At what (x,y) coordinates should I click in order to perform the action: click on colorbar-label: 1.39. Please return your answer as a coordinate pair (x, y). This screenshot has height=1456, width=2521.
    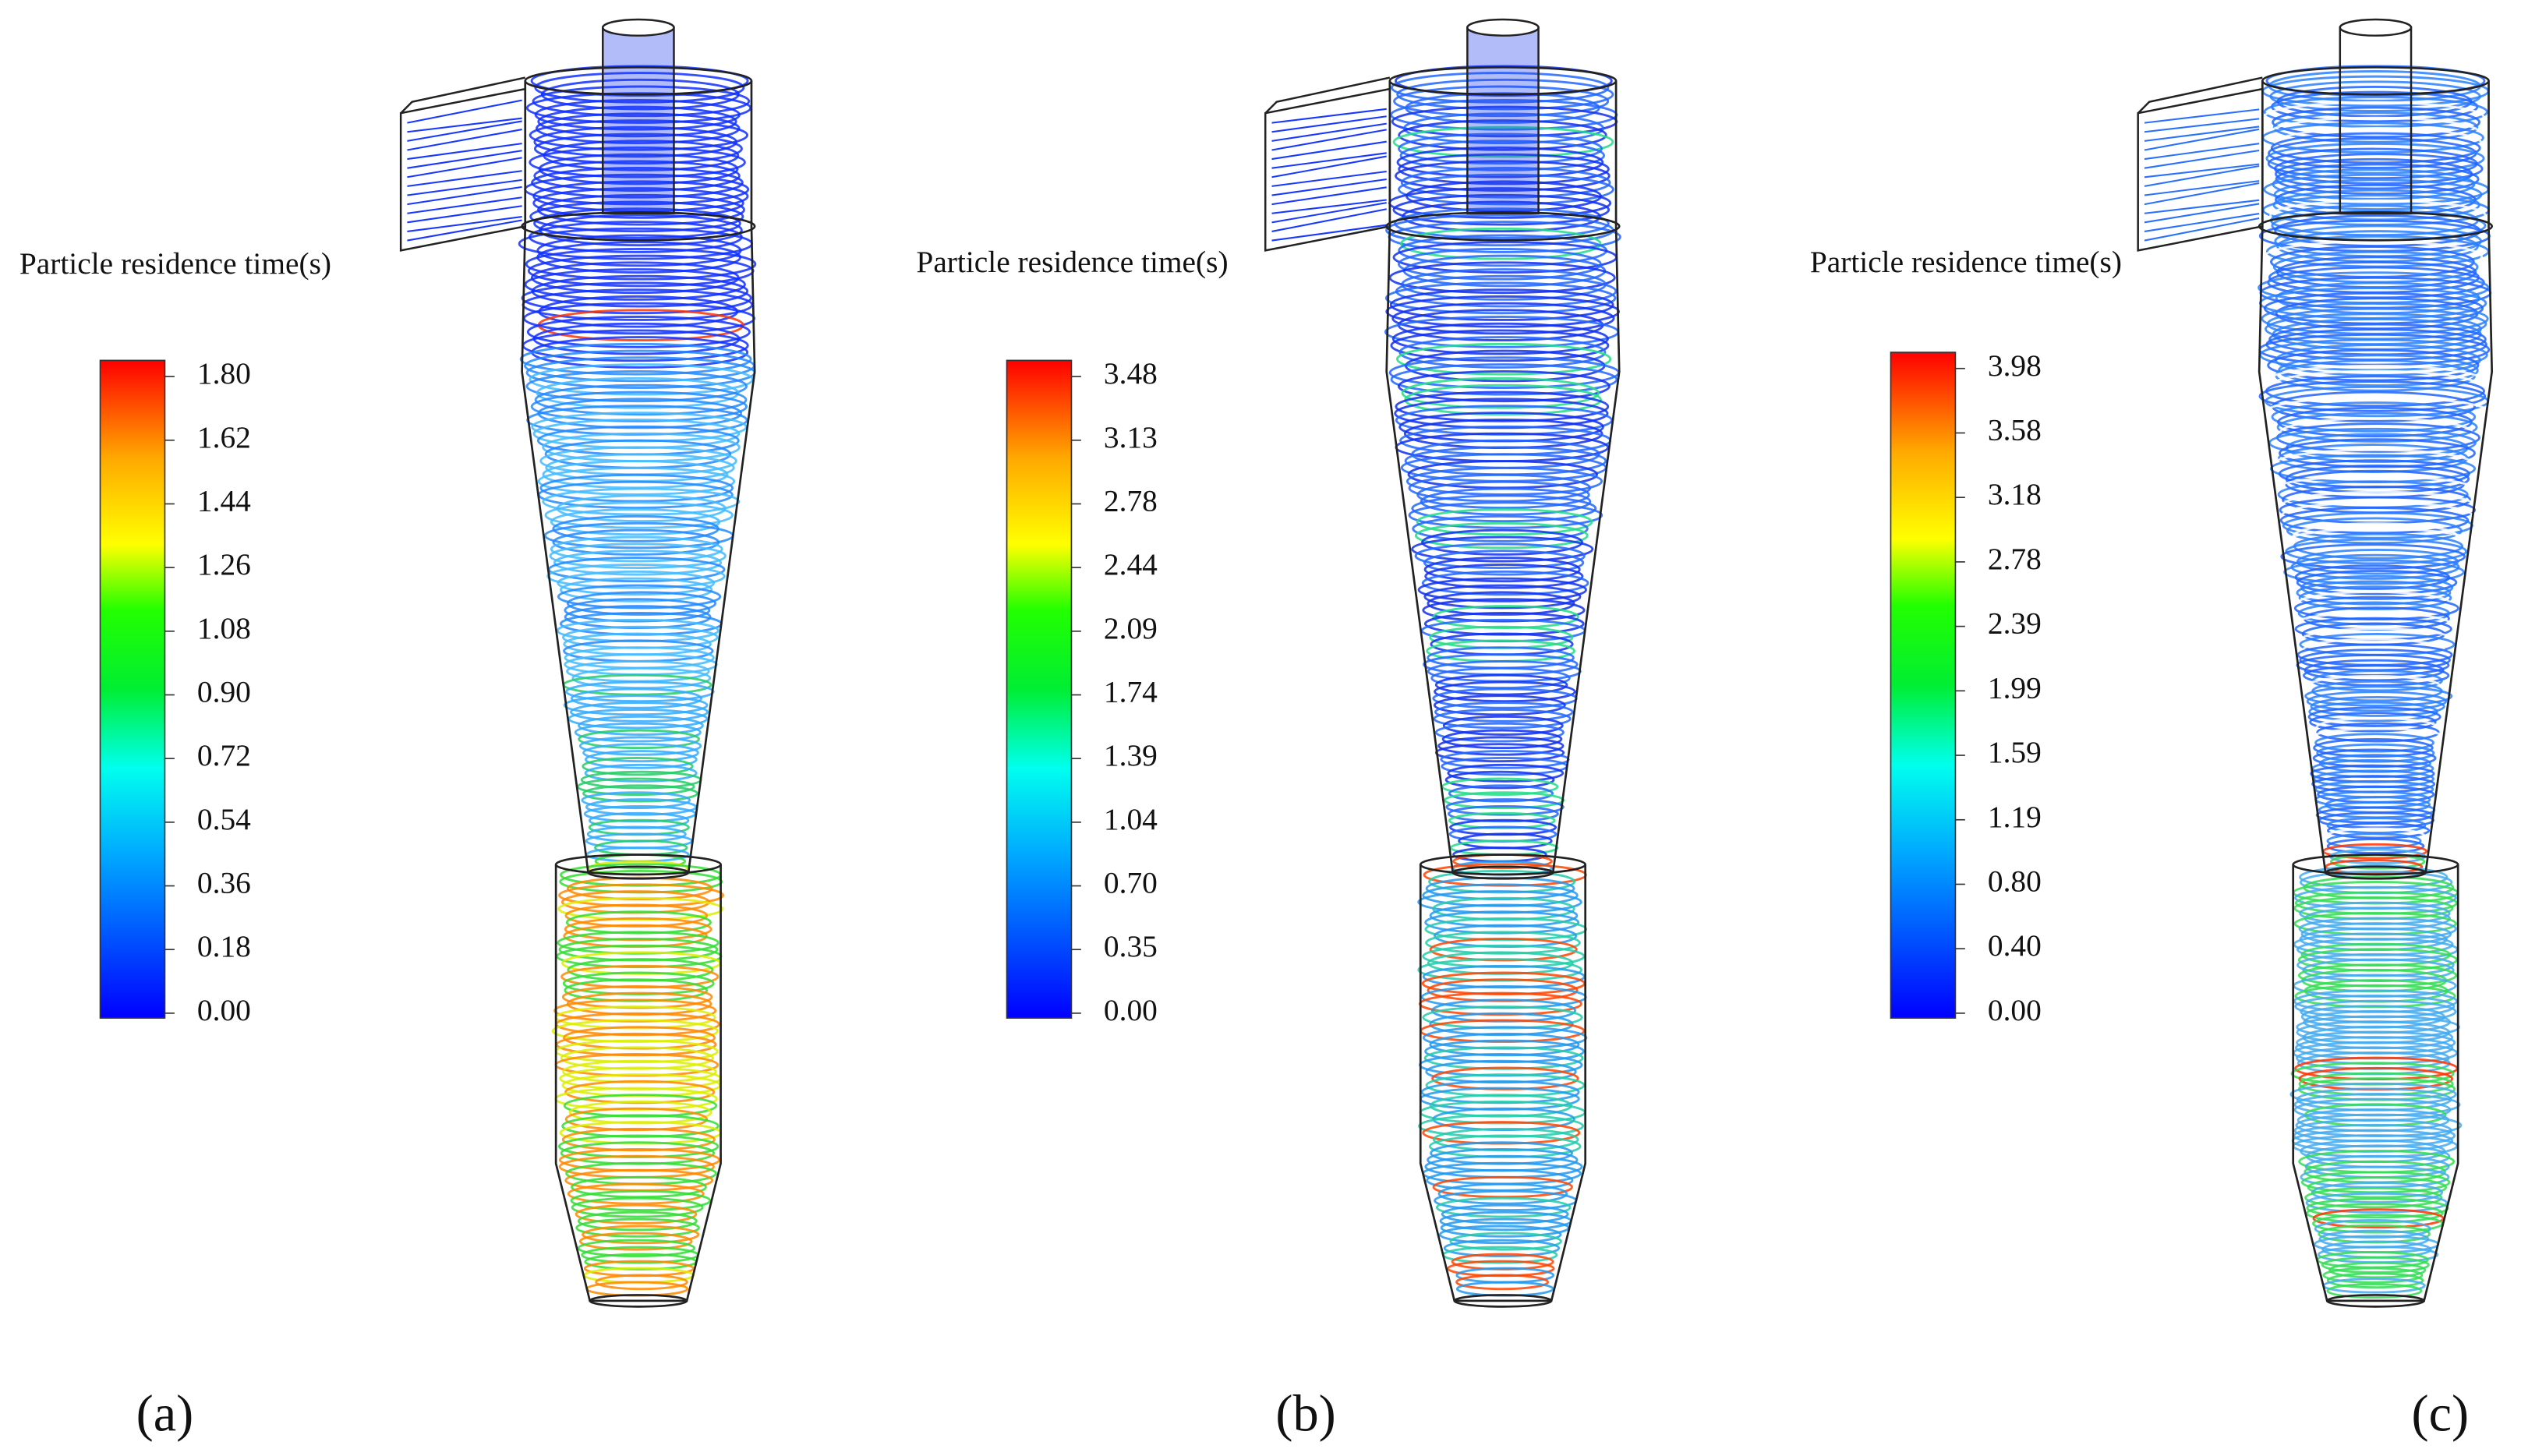
    Looking at the image, I should click on (1131, 755).